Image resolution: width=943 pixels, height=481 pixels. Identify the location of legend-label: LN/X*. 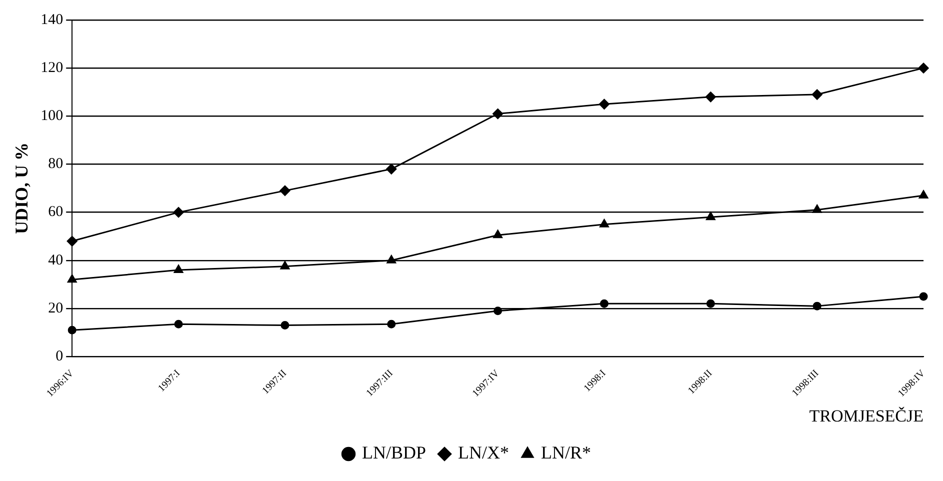
(484, 452).